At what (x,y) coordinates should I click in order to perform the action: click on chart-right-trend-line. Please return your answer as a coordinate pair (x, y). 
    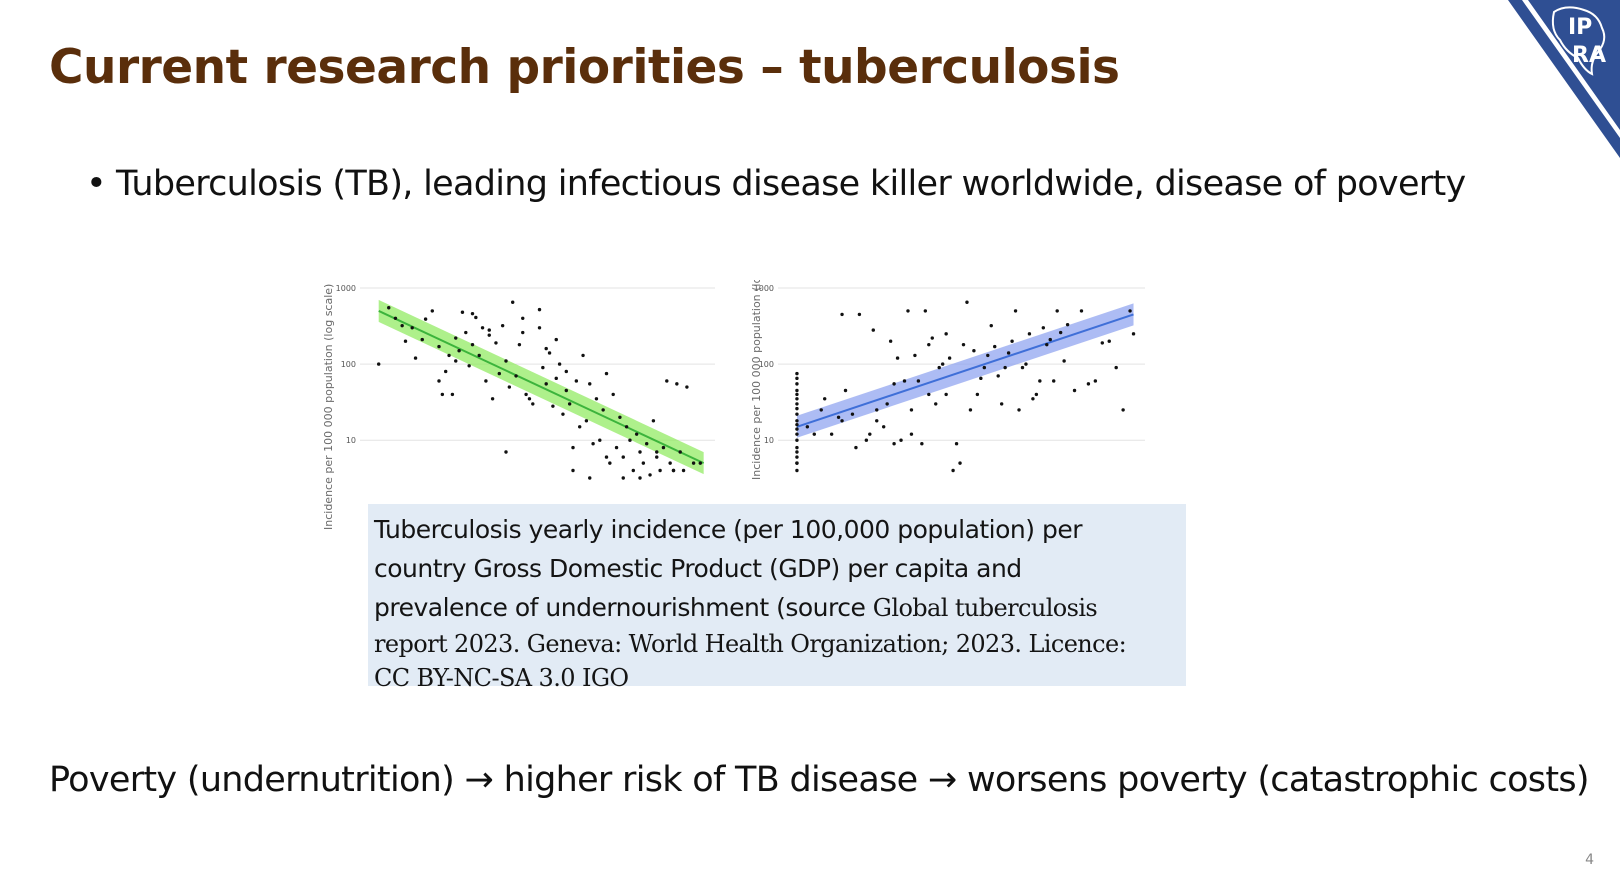
    Looking at the image, I should click on (965, 370).